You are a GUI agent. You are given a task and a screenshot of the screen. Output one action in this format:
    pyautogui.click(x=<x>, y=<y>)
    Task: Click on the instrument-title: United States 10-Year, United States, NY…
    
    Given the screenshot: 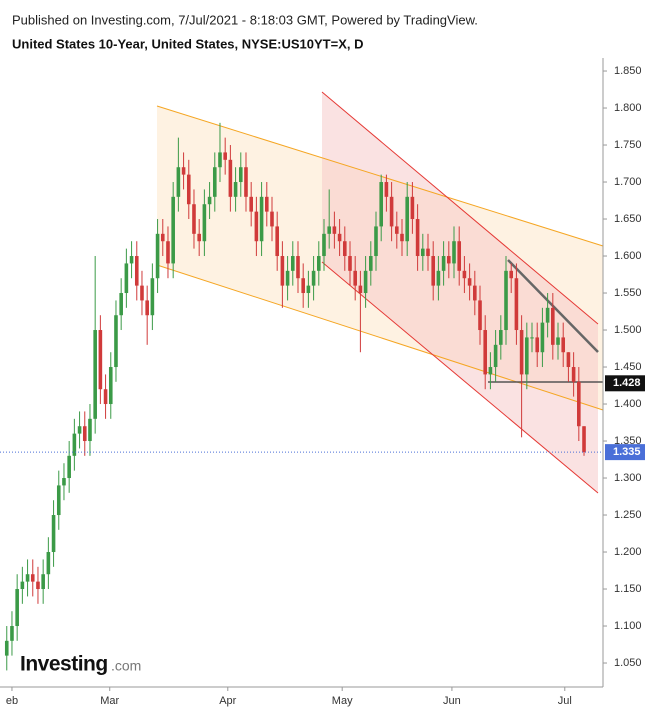 What is the action you would take?
    pyautogui.click(x=187, y=43)
    